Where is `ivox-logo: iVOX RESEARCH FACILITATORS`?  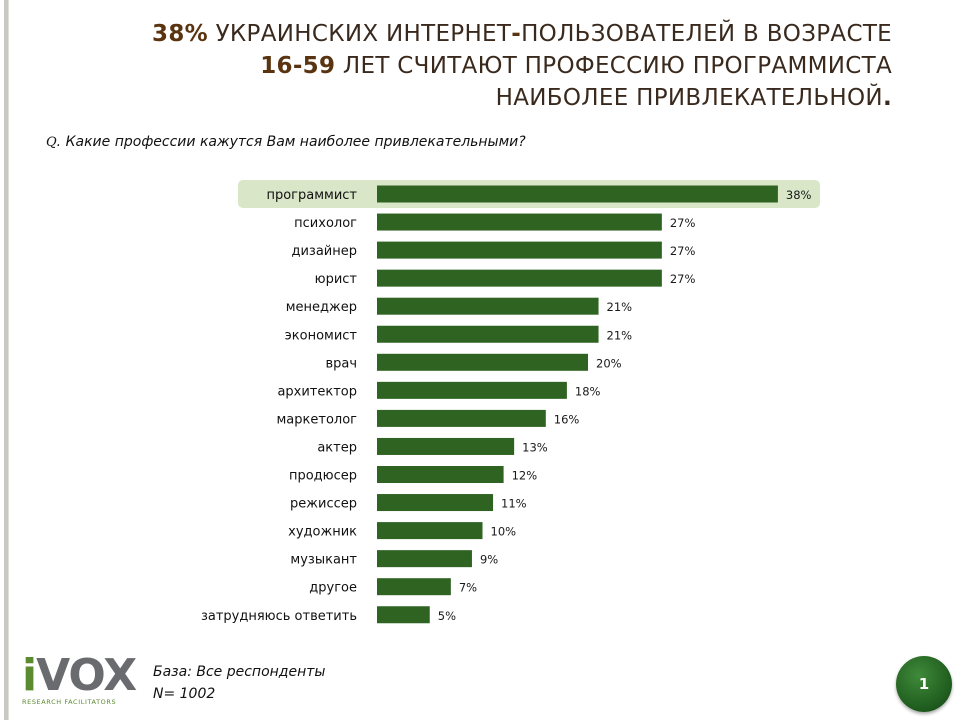
ivox-logo: iVOX RESEARCH FACILITATORS is located at coordinates (79, 681).